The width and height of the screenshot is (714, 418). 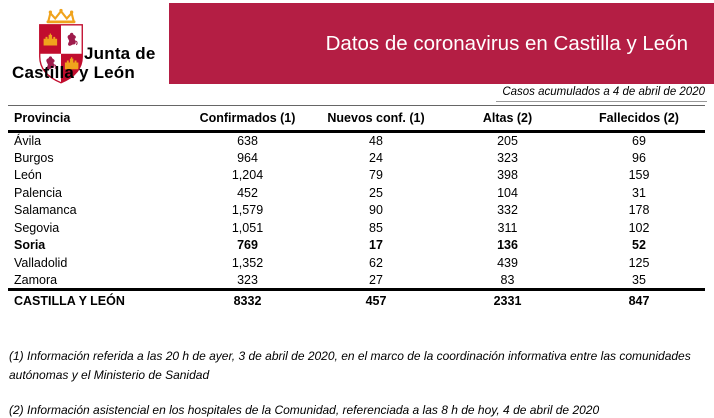 I want to click on value-cell: 79, so click(x=376, y=175).